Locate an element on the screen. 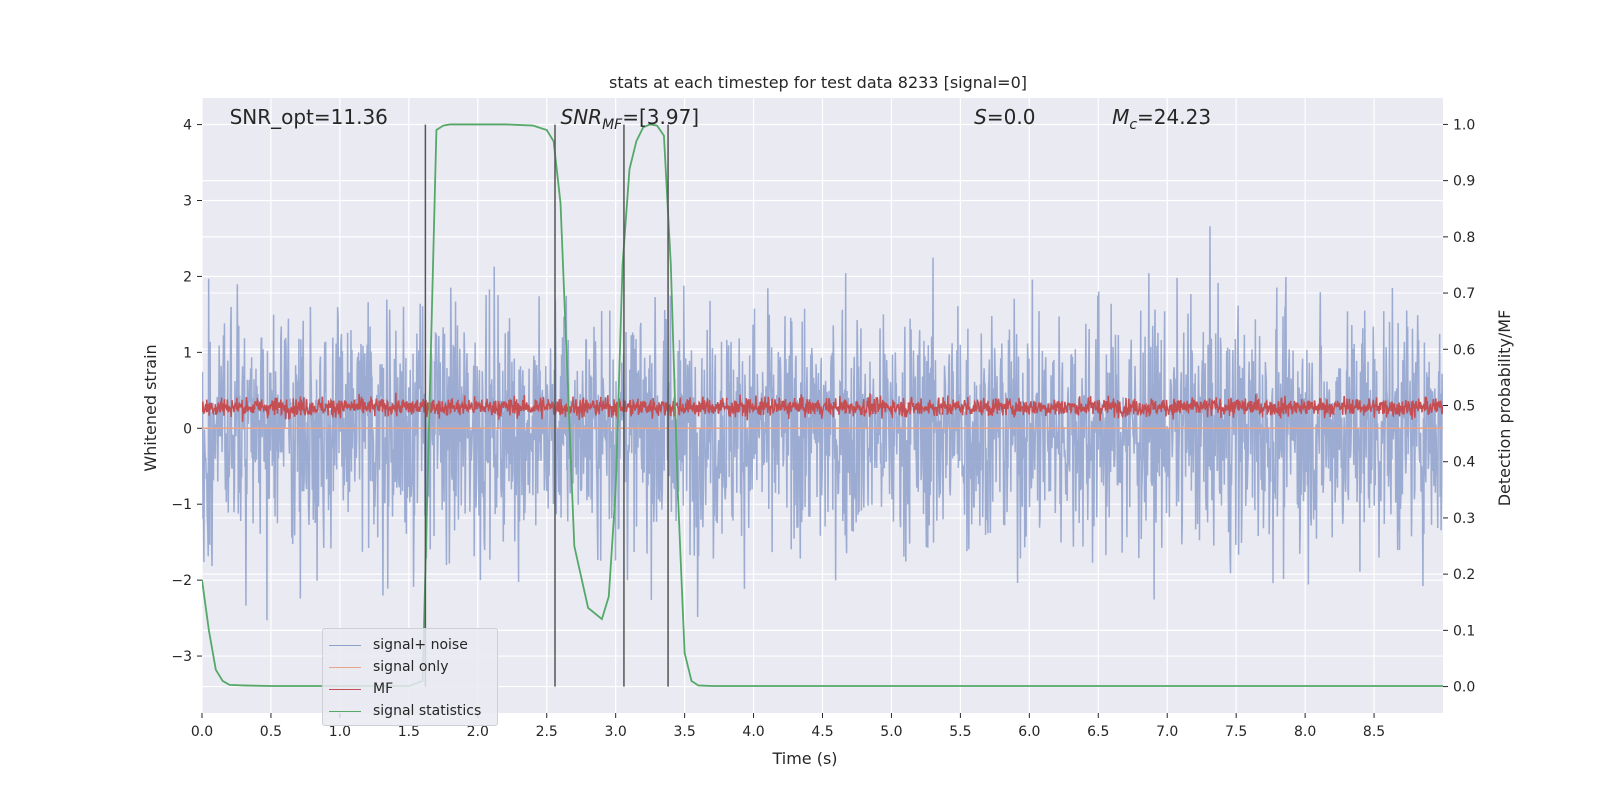  y-tick-label-left: 4 is located at coordinates (187, 126).